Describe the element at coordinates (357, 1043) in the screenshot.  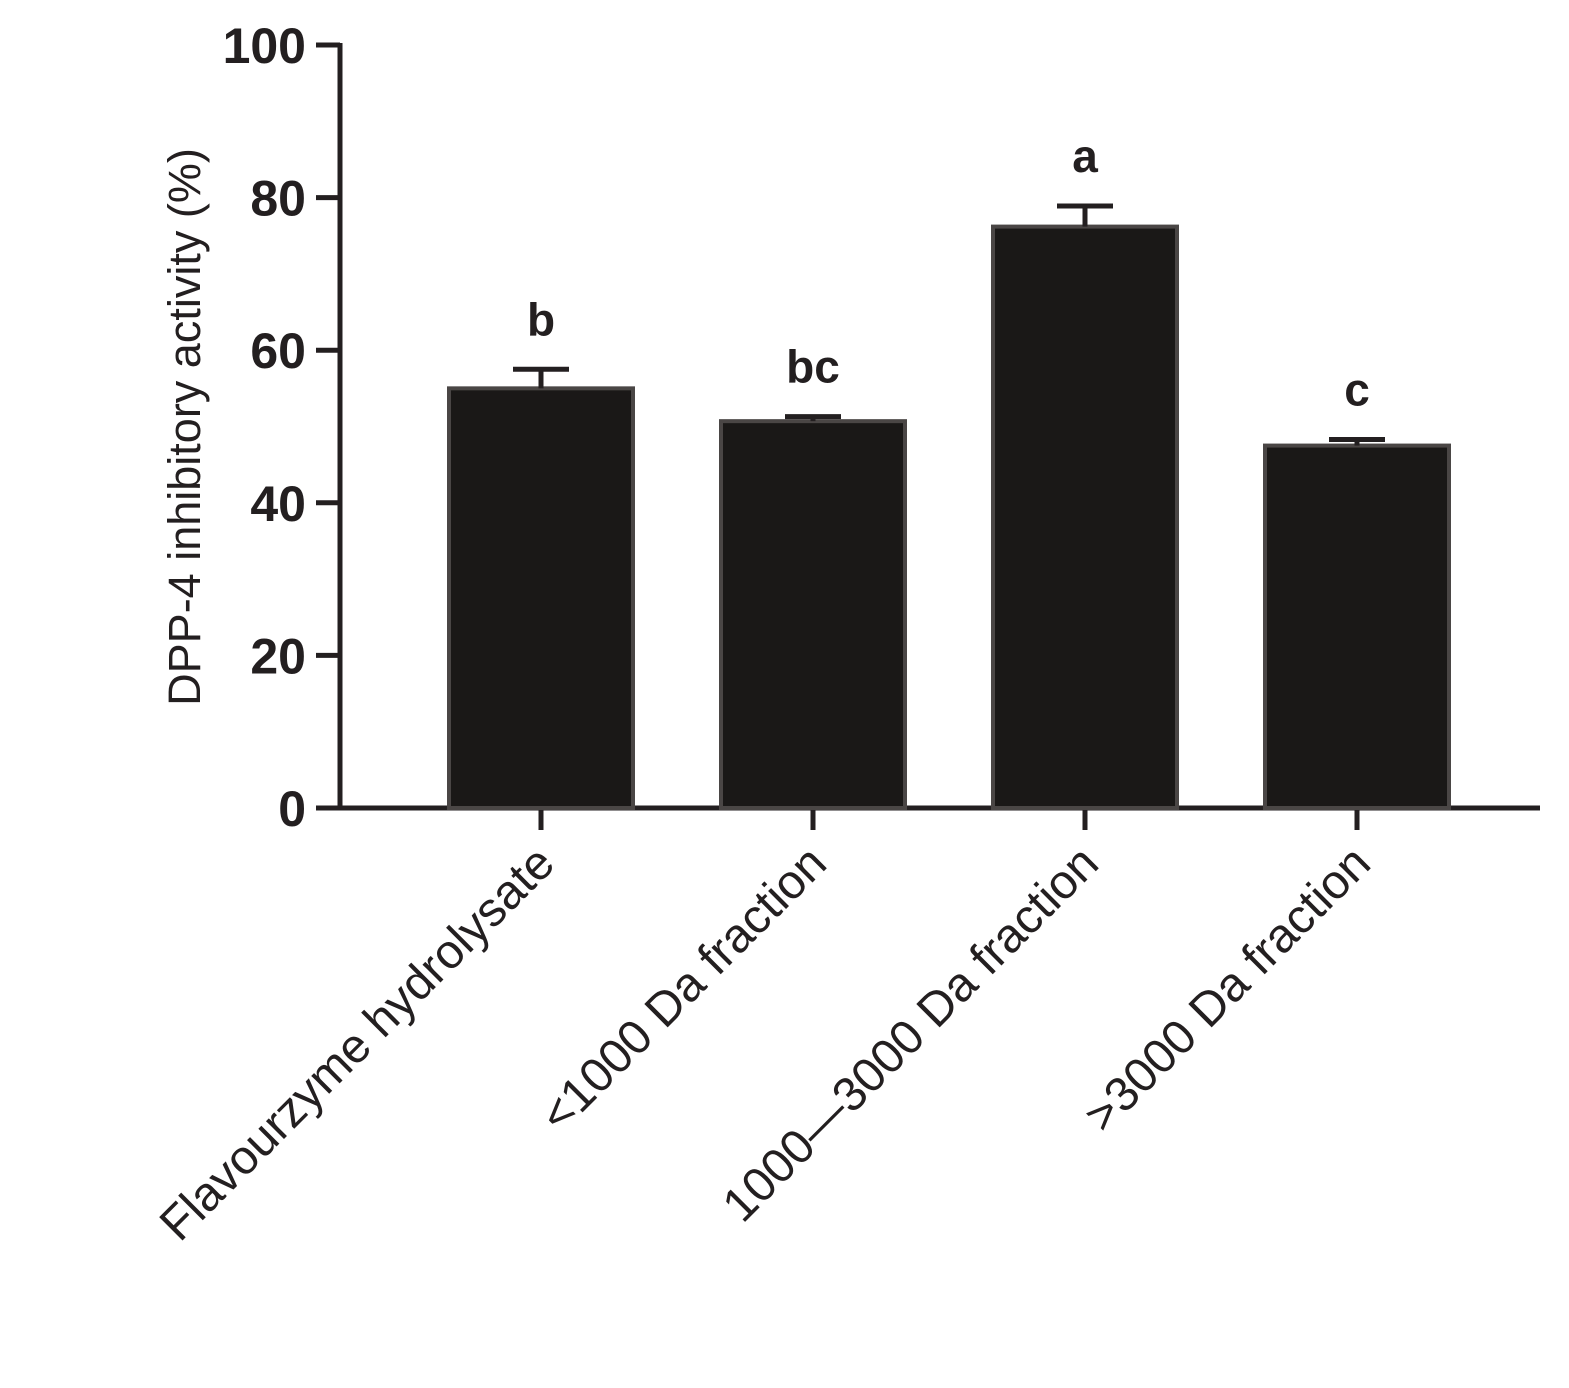
I see `x-tick-label: Flavourzyme hydrolysate` at that location.